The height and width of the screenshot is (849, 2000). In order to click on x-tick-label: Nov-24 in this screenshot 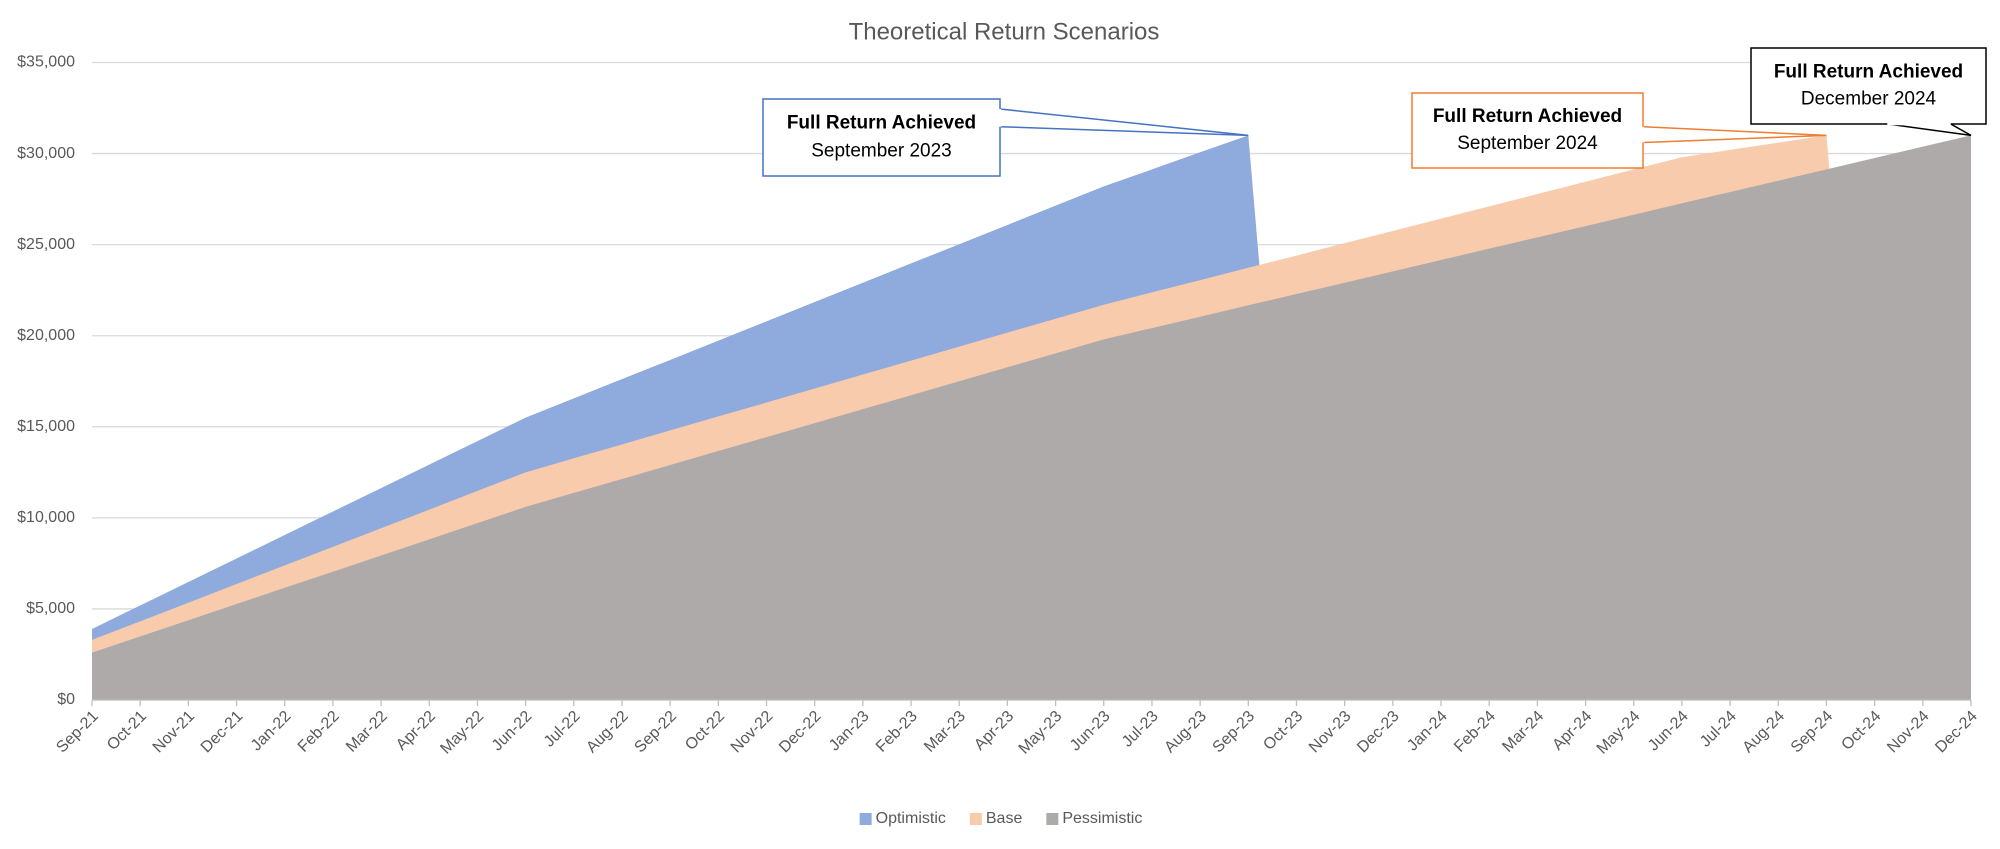, I will do `click(1908, 732)`.